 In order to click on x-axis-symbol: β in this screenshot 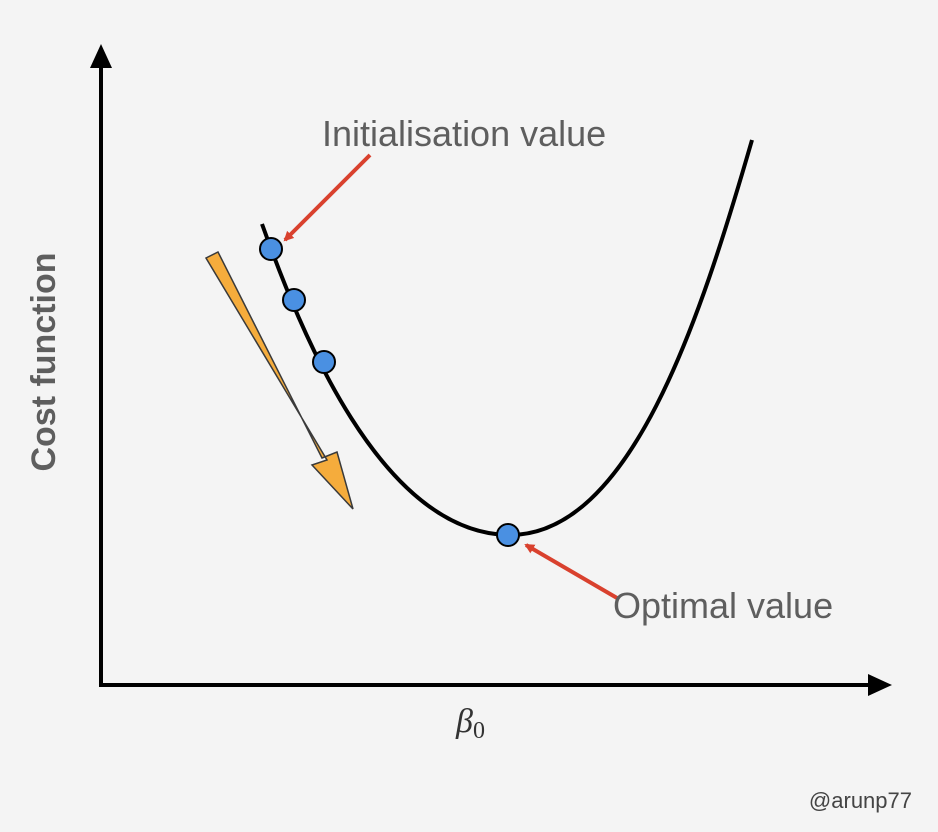, I will do `click(464, 721)`.